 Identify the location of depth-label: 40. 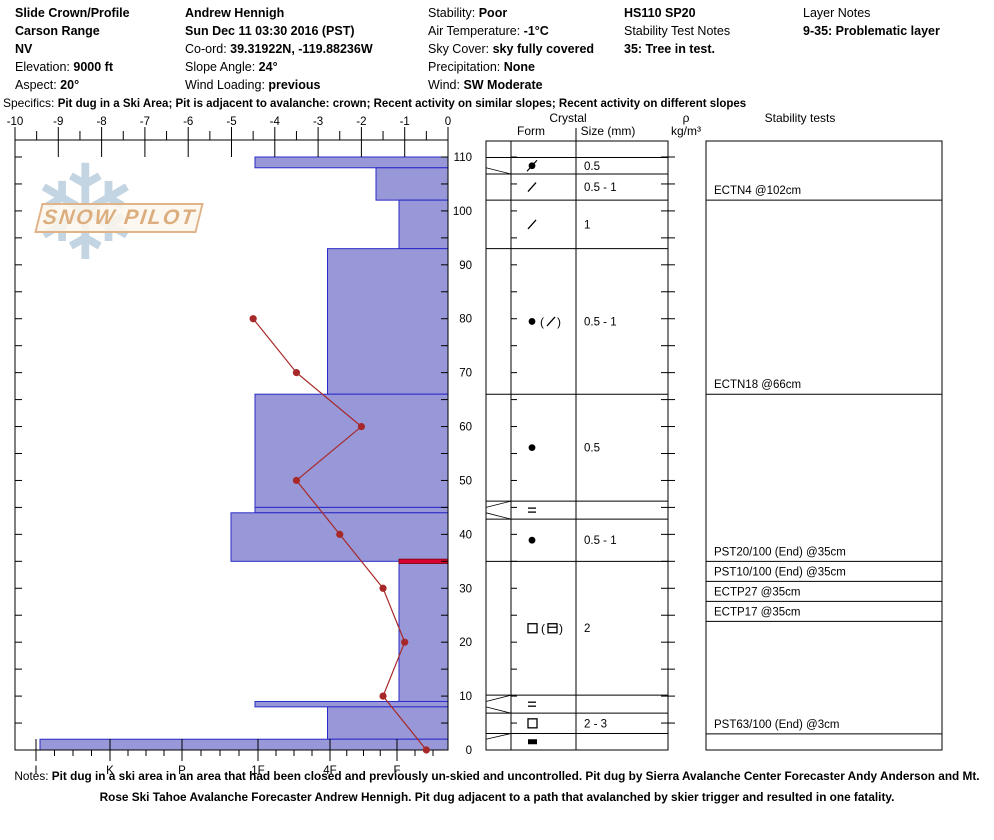
(465, 535).